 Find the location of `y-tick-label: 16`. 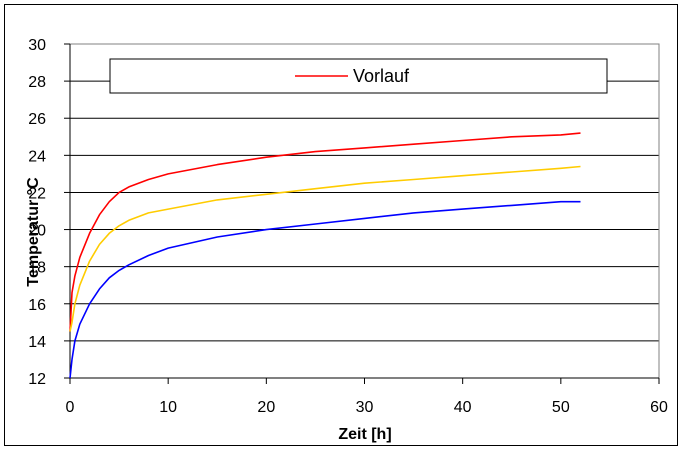

y-tick-label: 16 is located at coordinates (37, 305).